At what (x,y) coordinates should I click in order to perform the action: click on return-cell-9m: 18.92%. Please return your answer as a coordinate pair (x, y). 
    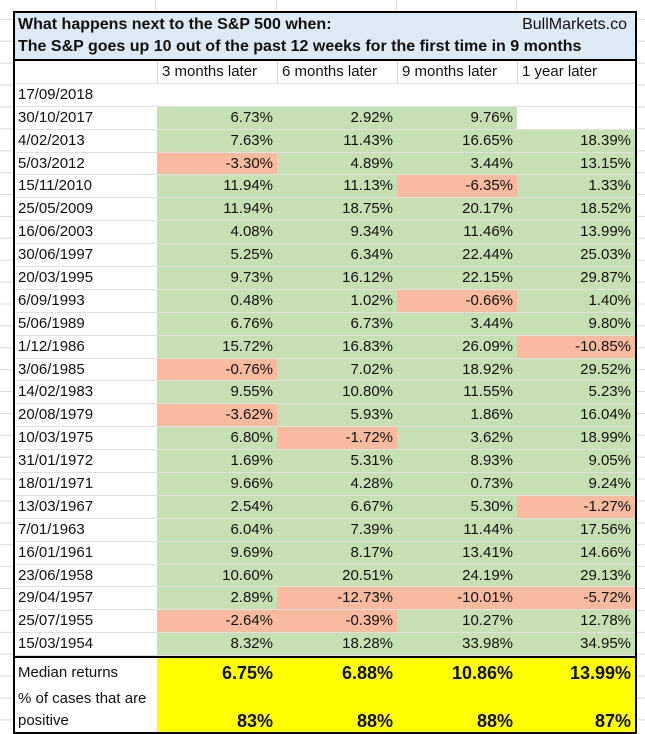
    Looking at the image, I should click on (457, 369).